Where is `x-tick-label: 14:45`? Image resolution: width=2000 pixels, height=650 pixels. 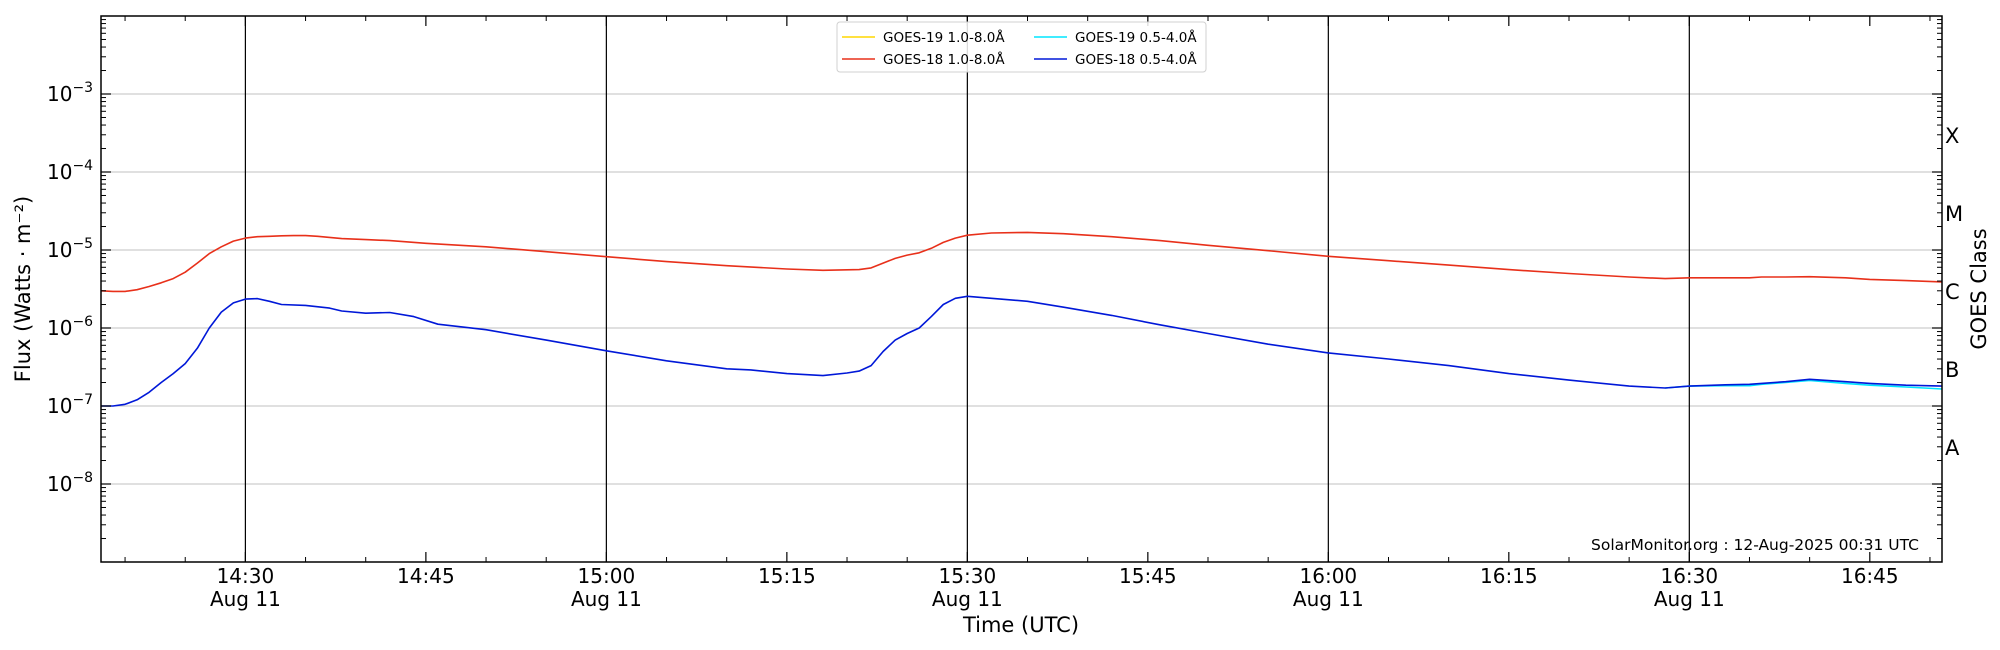 x-tick-label: 14:45 is located at coordinates (426, 576).